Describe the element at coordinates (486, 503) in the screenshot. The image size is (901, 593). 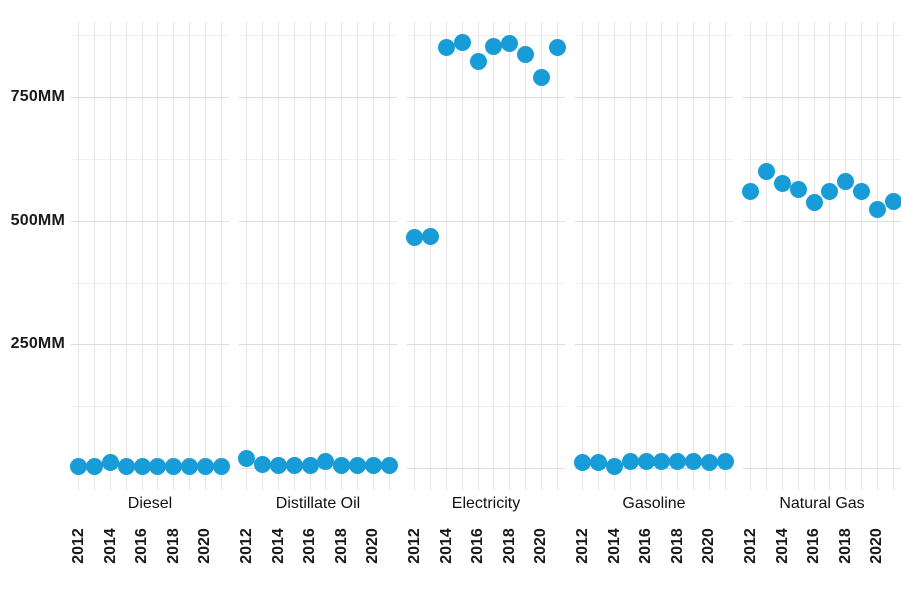
I see `facet-label: Electricity` at that location.